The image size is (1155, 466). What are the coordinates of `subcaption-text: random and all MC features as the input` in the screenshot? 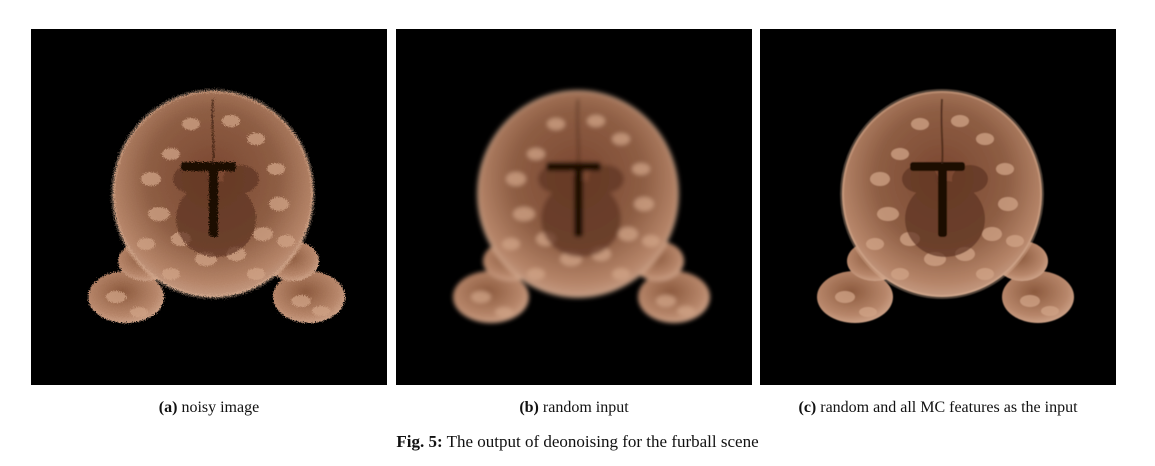 It's located at (949, 407).